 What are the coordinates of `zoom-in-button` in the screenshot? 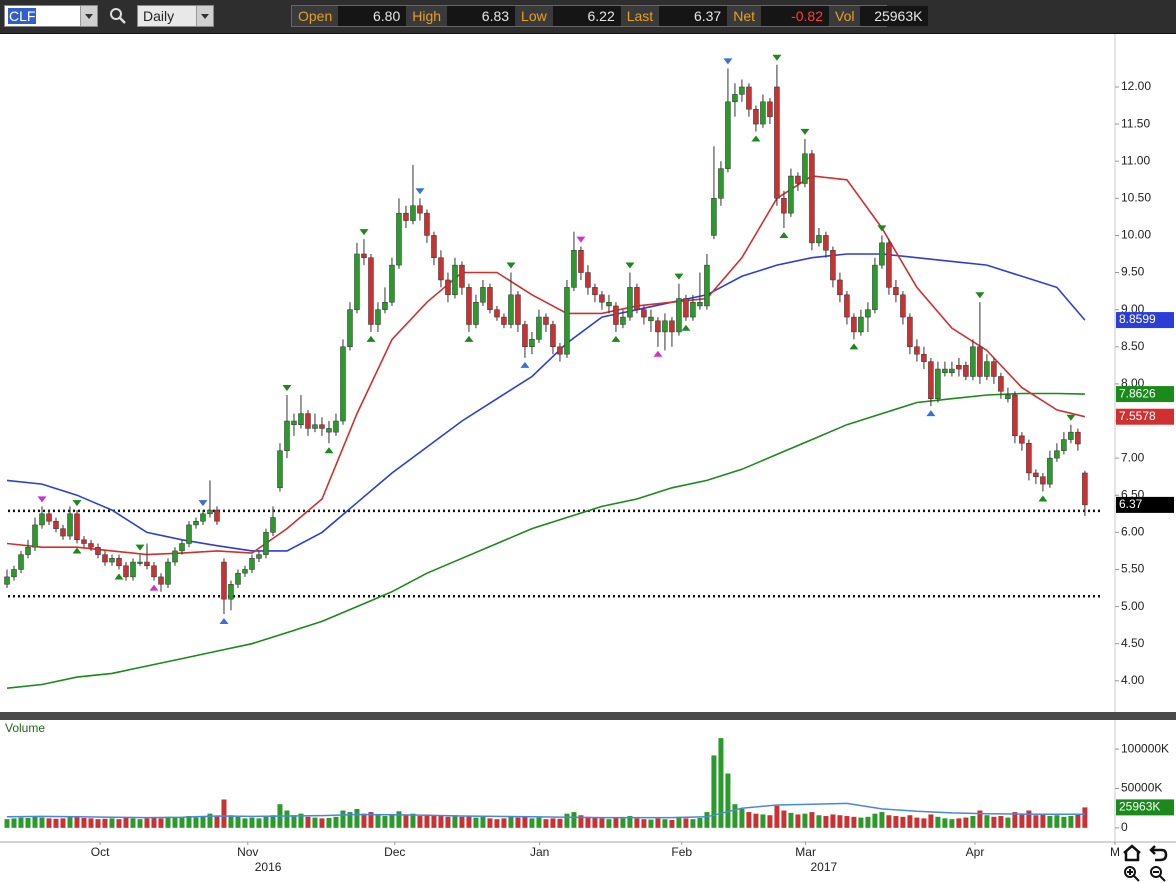 It's located at (1132, 874).